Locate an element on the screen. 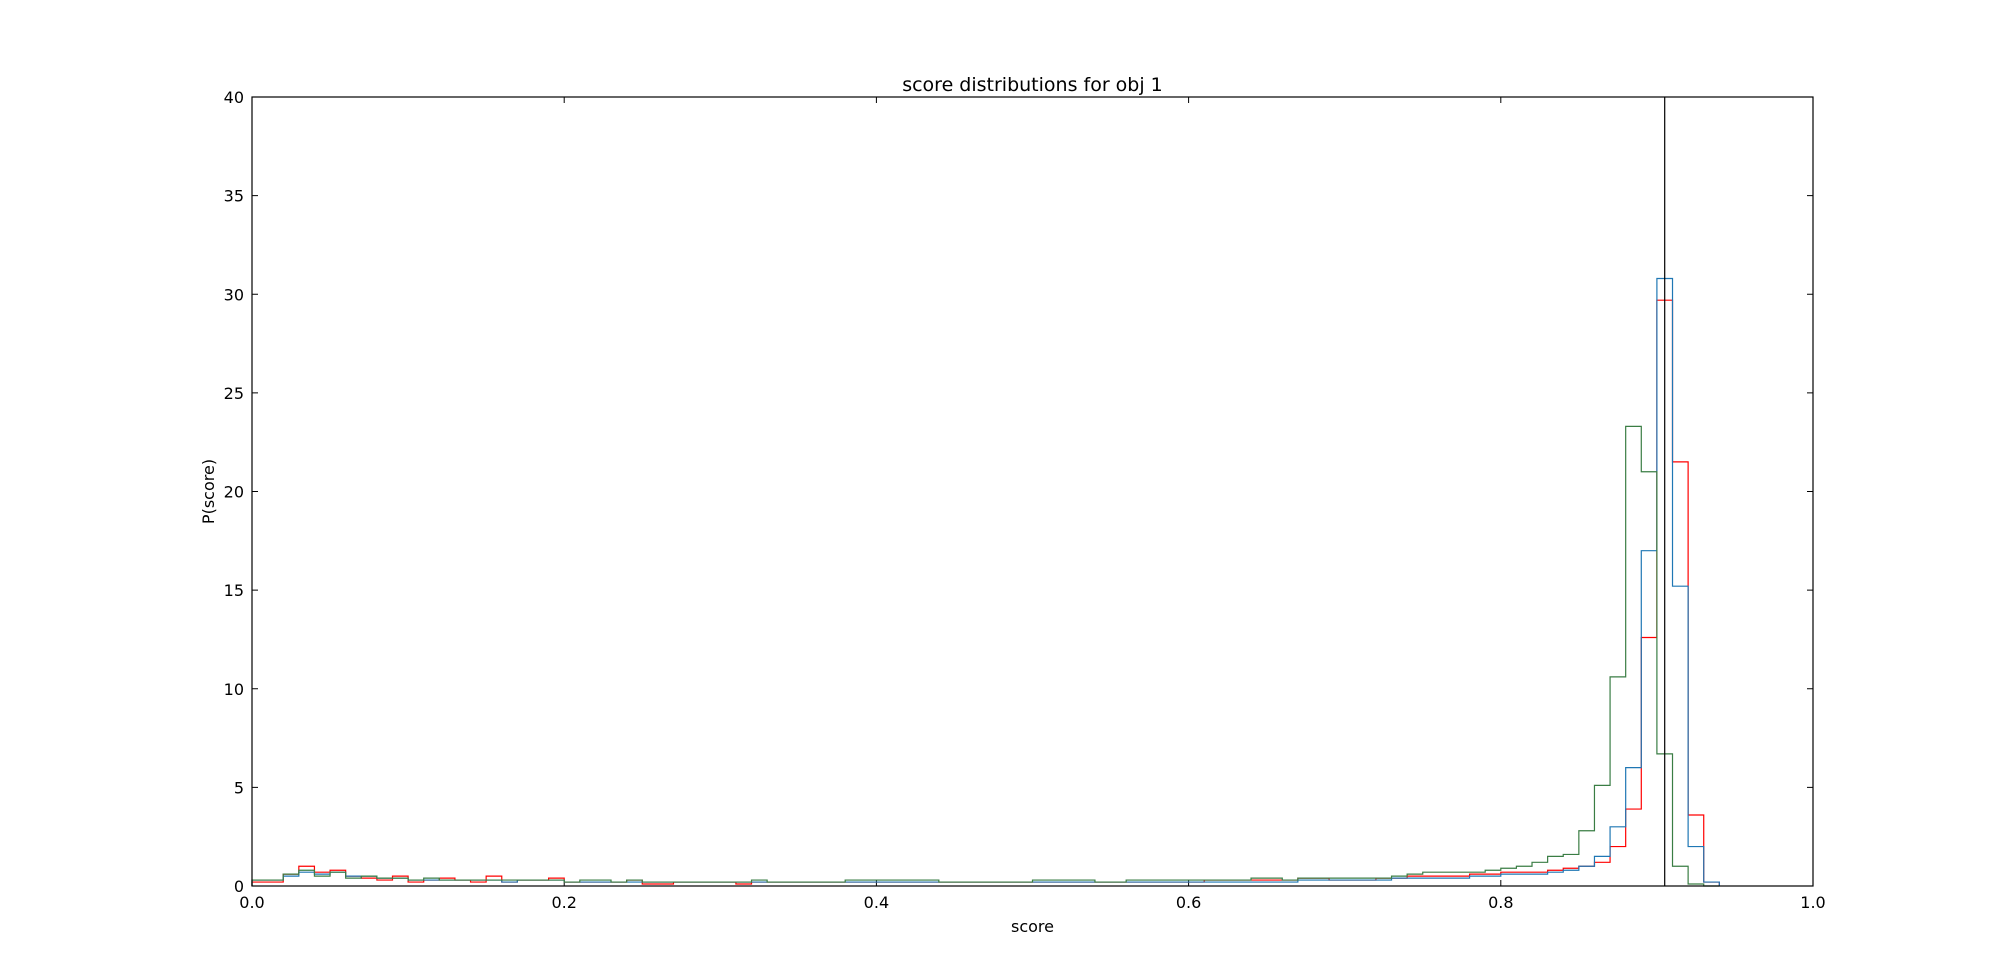  x-tick-label: 0.8 is located at coordinates (1500, 902).